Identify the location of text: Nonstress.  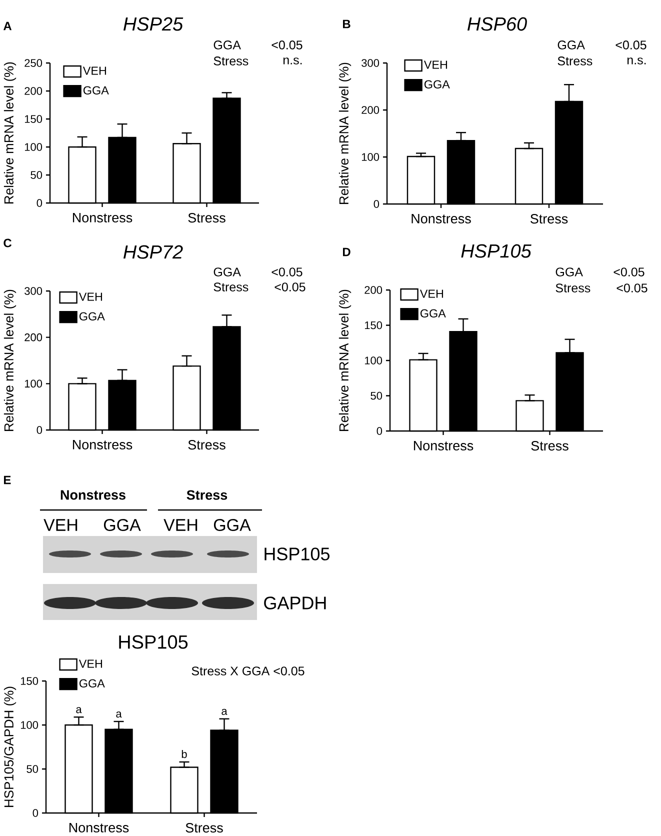
(93, 495).